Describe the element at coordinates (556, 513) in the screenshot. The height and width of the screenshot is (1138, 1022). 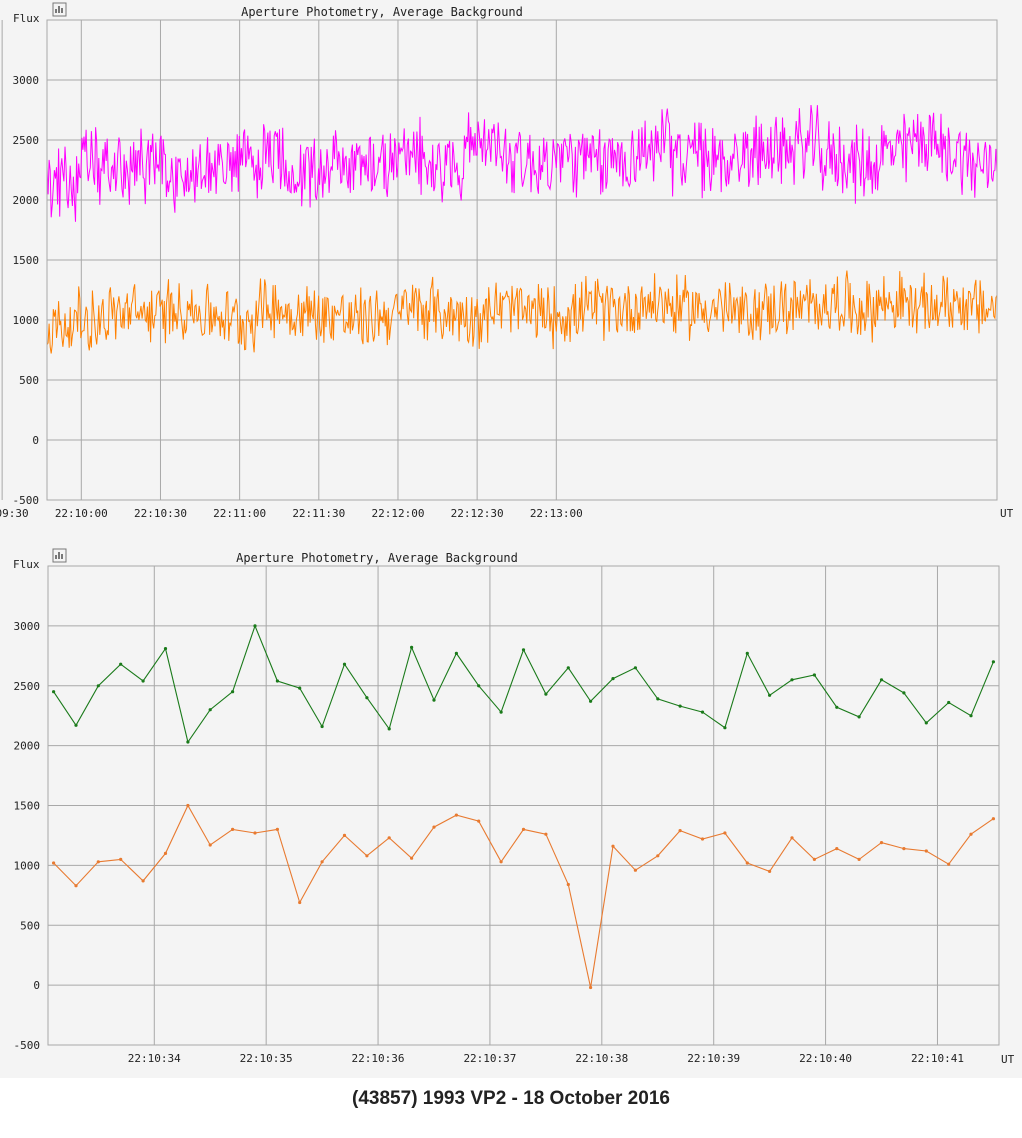
I see `x-tick-label: 22:13:00` at that location.